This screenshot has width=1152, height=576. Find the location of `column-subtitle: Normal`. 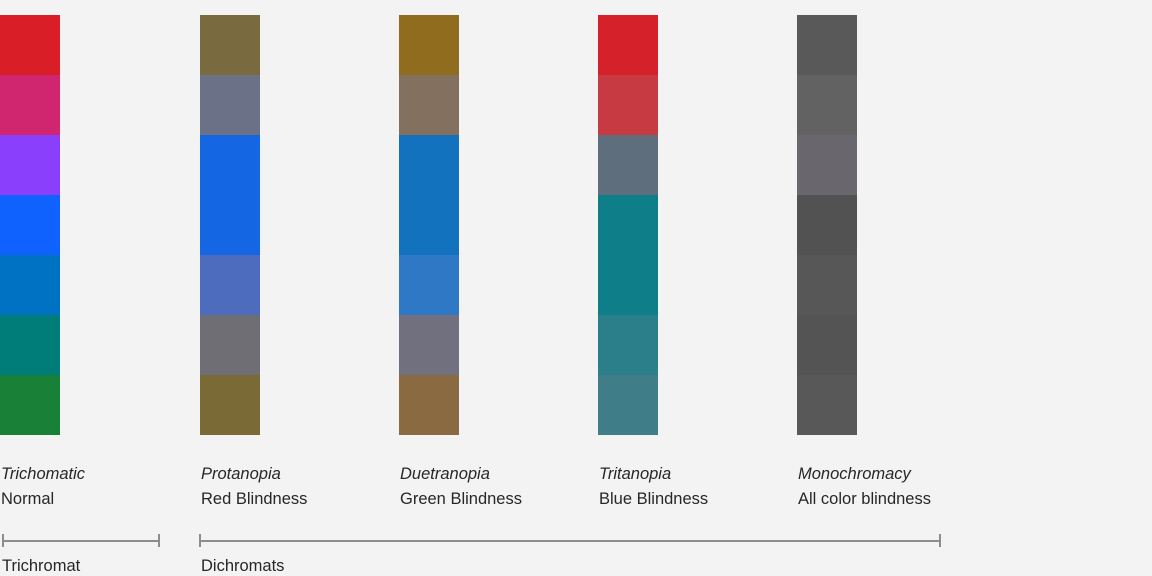

column-subtitle: Normal is located at coordinates (28, 499).